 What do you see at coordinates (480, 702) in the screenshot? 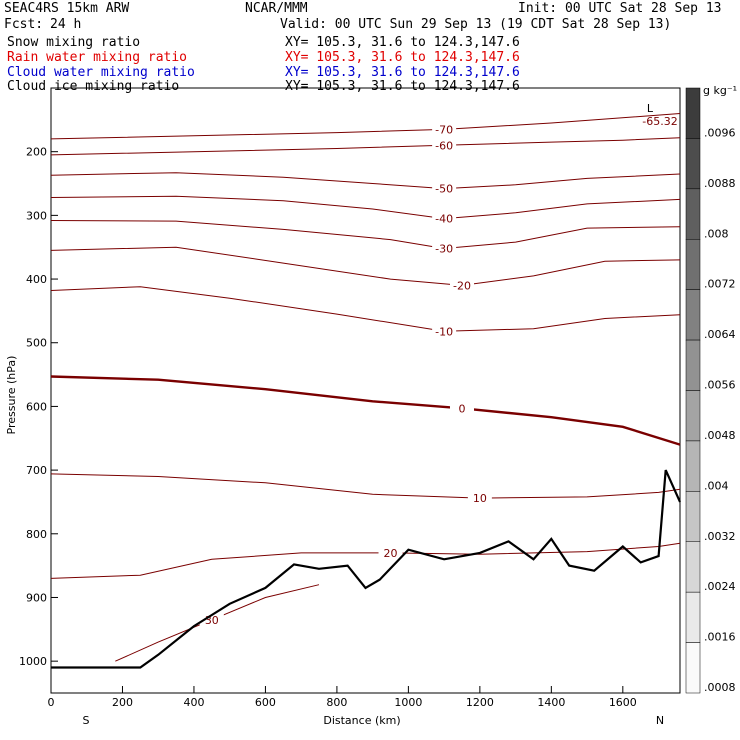
I see `x-tick-label: 1200` at bounding box center [480, 702].